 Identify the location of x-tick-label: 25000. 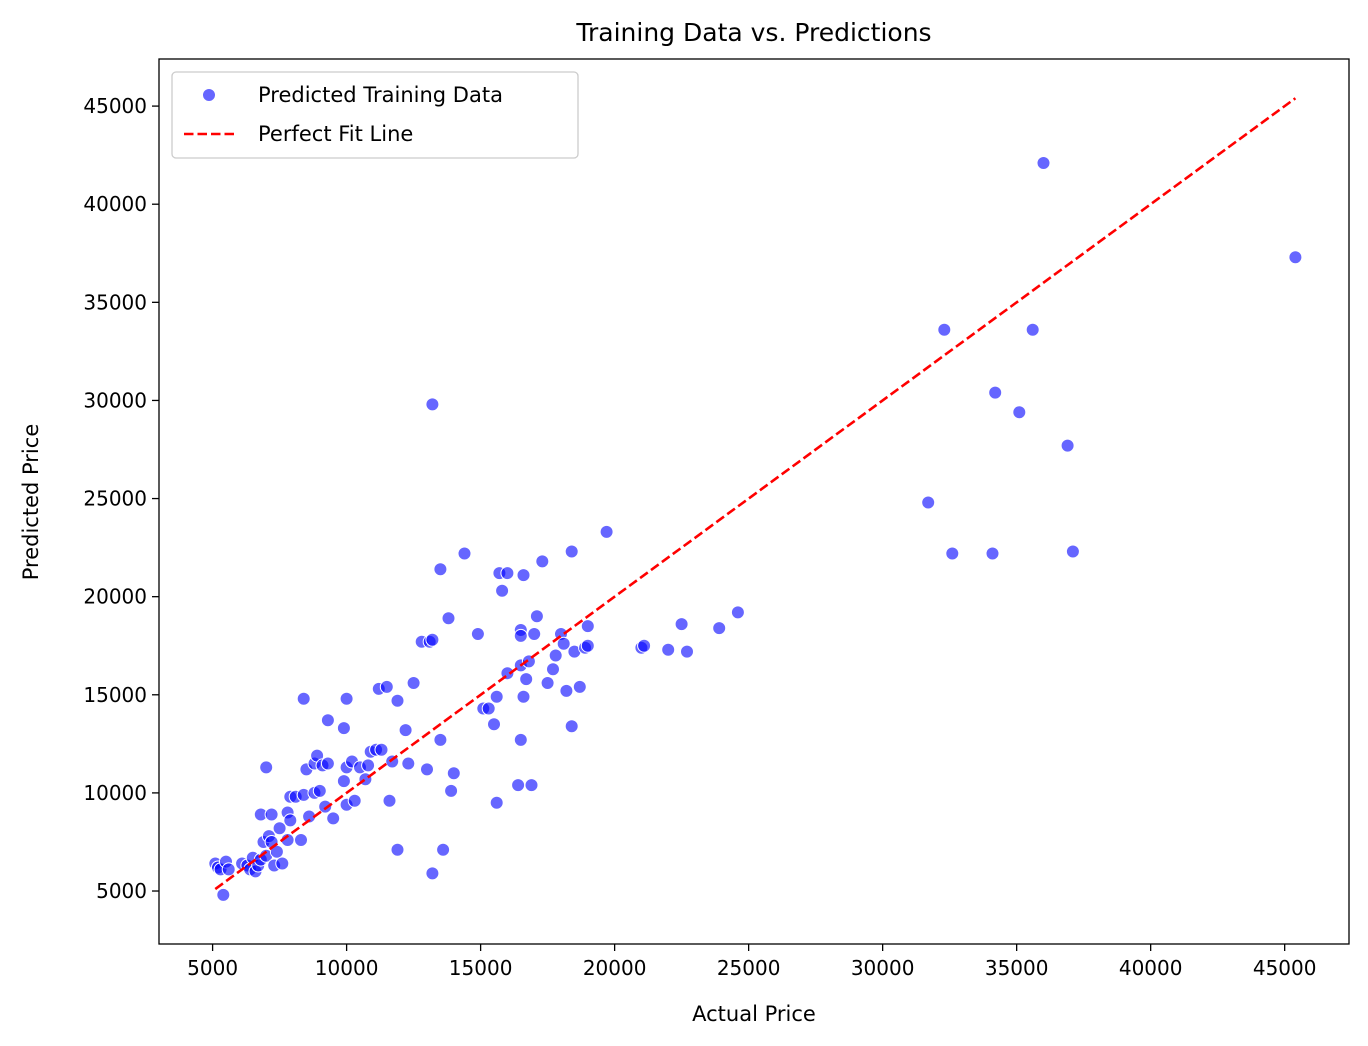
(749, 968).